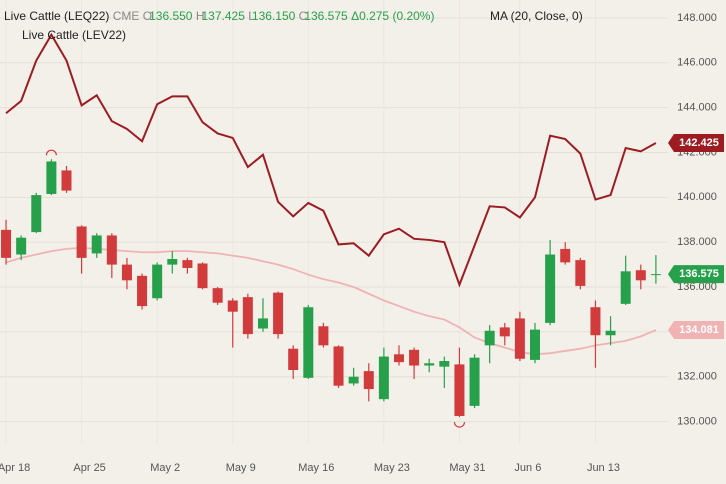 The height and width of the screenshot is (484, 726). I want to click on exchange: CME, so click(126, 16).